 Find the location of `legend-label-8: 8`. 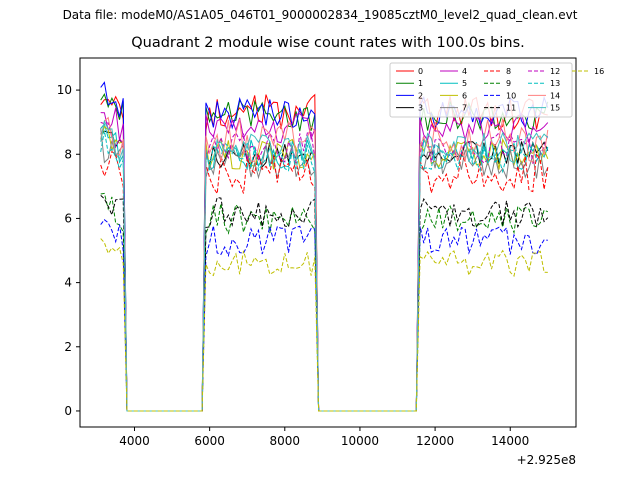

legend-label-8: 8 is located at coordinates (508, 71).